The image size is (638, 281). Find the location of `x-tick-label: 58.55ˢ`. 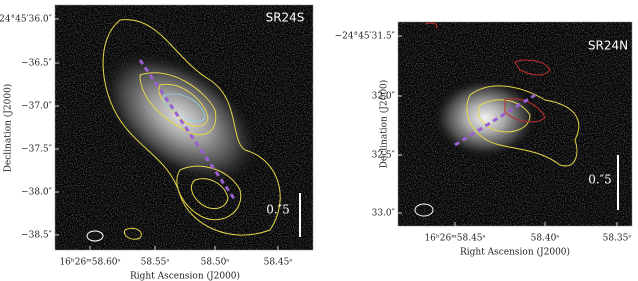

x-tick-label: 58.55ˢ is located at coordinates (155, 263).